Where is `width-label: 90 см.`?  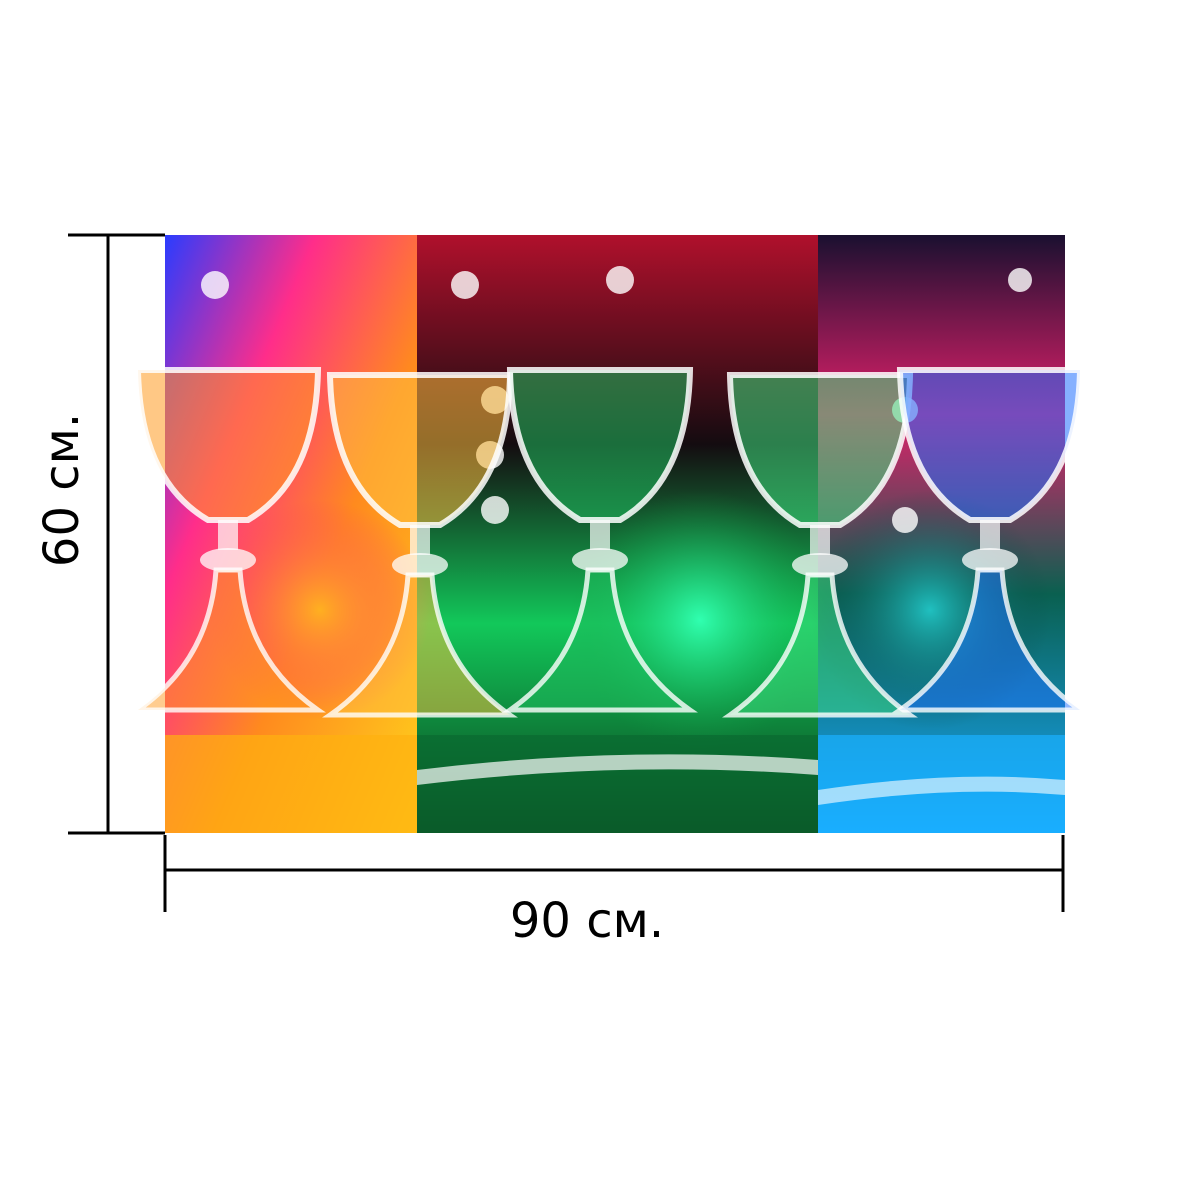 width-label: 90 см. is located at coordinates (587, 921).